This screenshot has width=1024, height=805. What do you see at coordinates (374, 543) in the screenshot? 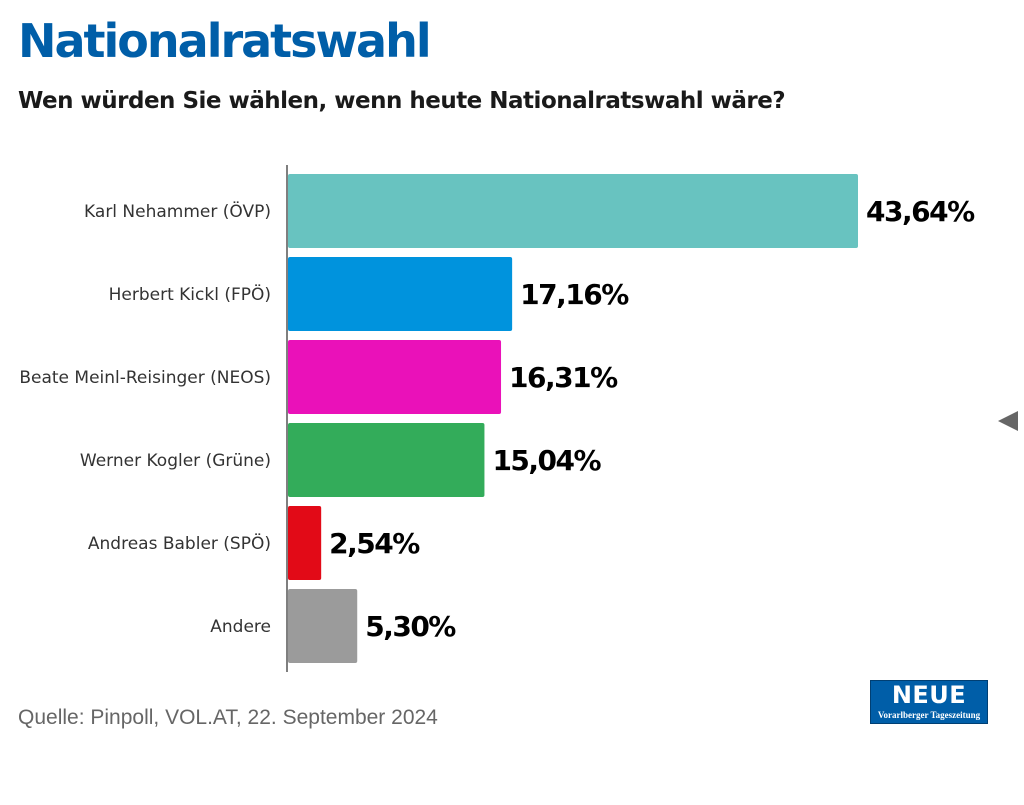
I see `value-label: 2,54%` at bounding box center [374, 543].